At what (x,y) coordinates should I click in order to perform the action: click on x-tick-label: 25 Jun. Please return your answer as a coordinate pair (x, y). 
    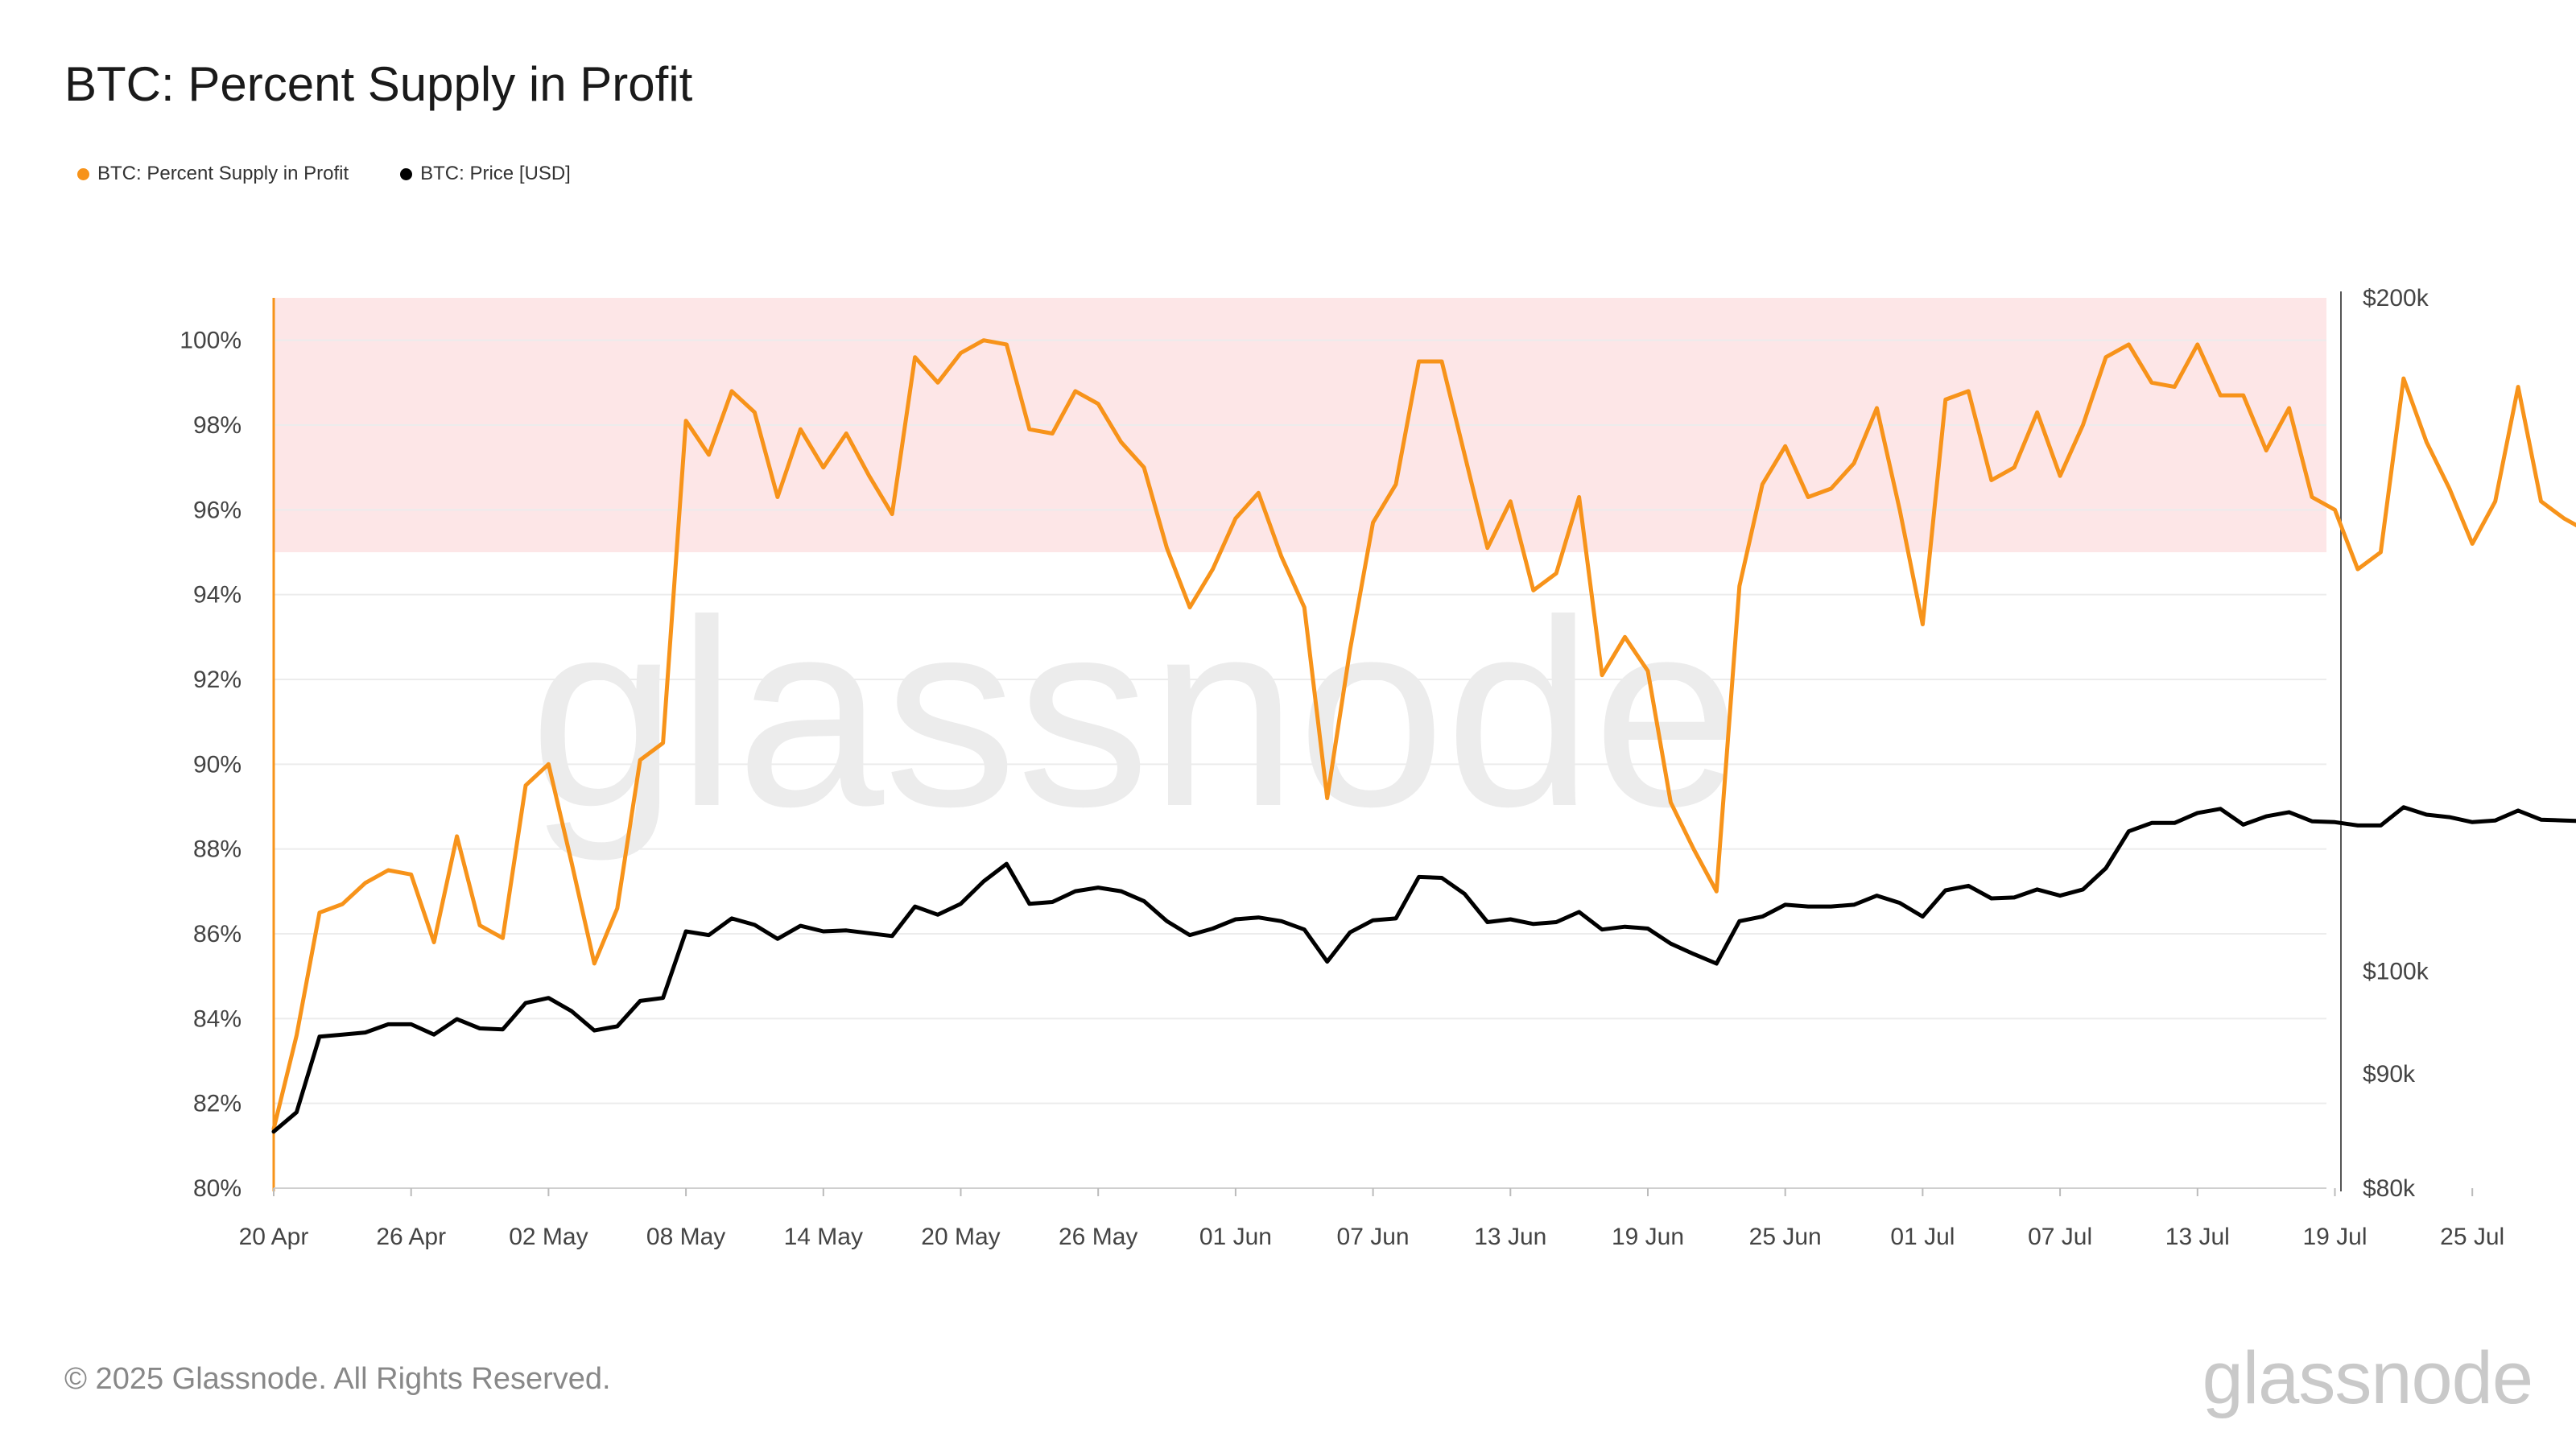
    Looking at the image, I should click on (1785, 1237).